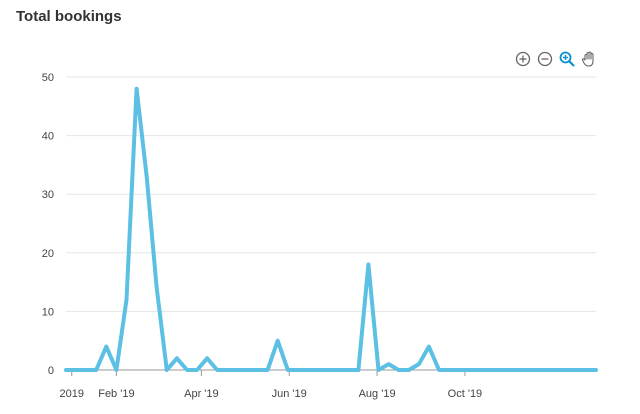 This screenshot has width=640, height=414. What do you see at coordinates (48, 254) in the screenshot?
I see `y-tick-label: 20` at bounding box center [48, 254].